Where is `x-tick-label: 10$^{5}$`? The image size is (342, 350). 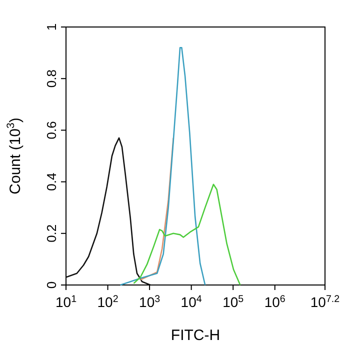
x-tick-label: 10$^{5}$ is located at coordinates (233, 302).